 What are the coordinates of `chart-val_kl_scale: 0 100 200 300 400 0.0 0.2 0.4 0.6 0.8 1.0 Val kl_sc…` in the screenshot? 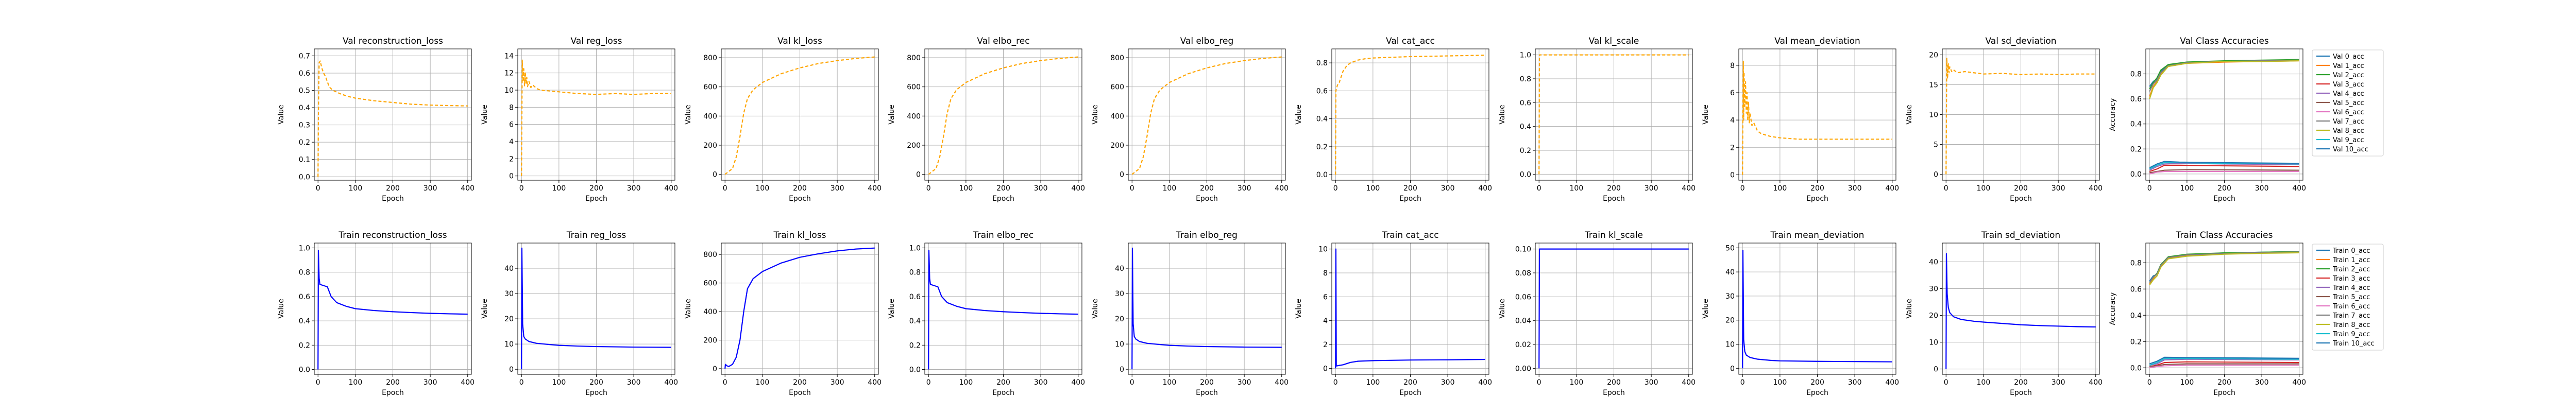 It's located at (1597, 120).